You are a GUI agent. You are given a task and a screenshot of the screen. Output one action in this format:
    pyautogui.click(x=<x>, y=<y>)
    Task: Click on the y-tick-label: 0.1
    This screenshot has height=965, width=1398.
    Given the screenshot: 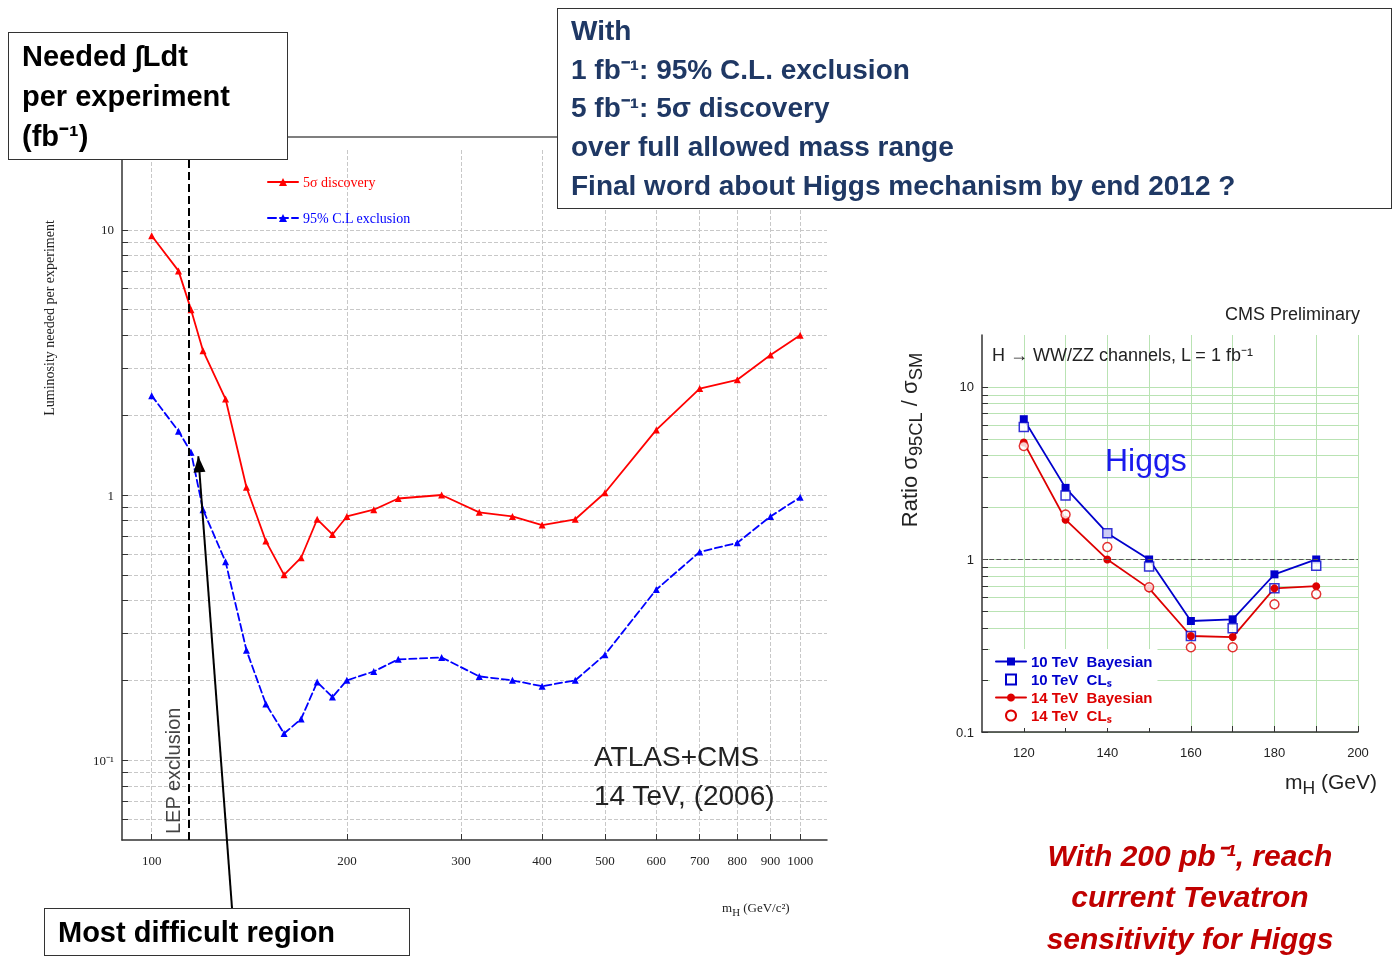 What is the action you would take?
    pyautogui.click(x=964, y=732)
    